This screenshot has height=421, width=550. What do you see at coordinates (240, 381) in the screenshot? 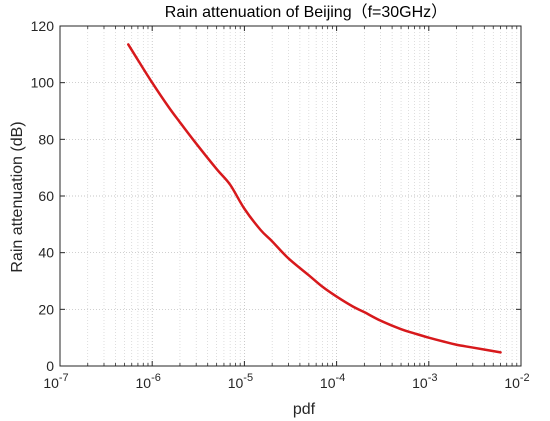
I see `x-tick-label: 10⁻⁵` at bounding box center [240, 381].